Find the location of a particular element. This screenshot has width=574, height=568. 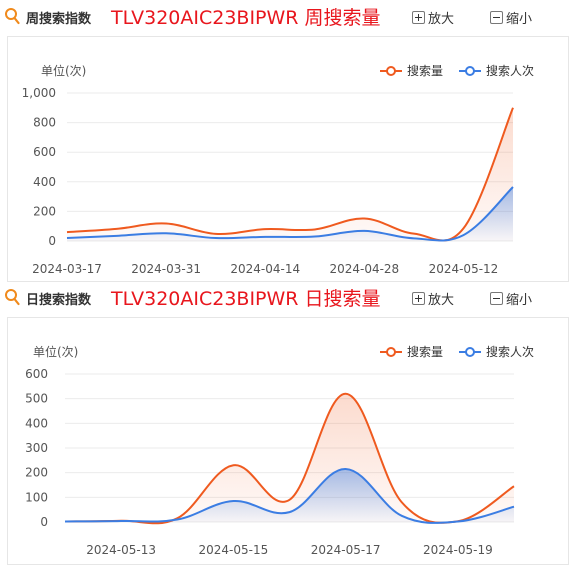

daily-zoom-in-button: 放大 is located at coordinates (433, 298).